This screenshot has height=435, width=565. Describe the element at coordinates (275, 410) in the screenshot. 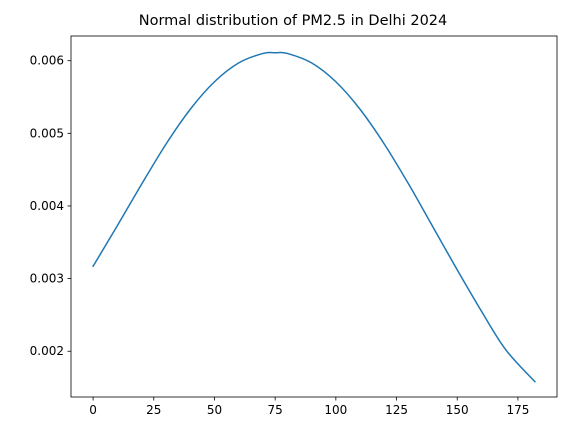

I see `x-tick-label: 75` at that location.